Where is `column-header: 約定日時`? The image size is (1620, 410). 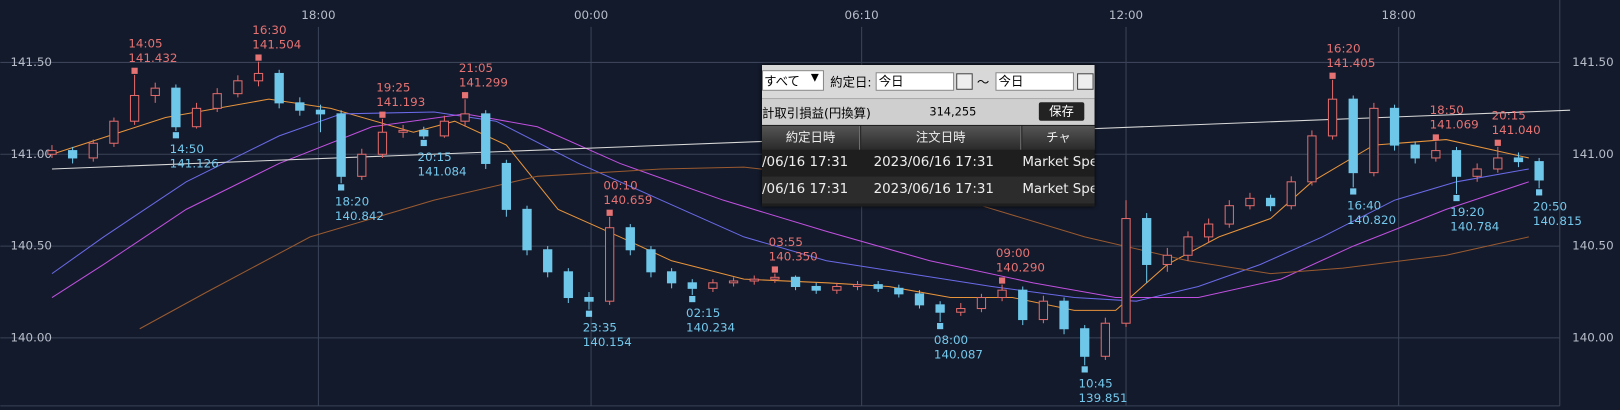
column-header: 約定日時 is located at coordinates (811, 137).